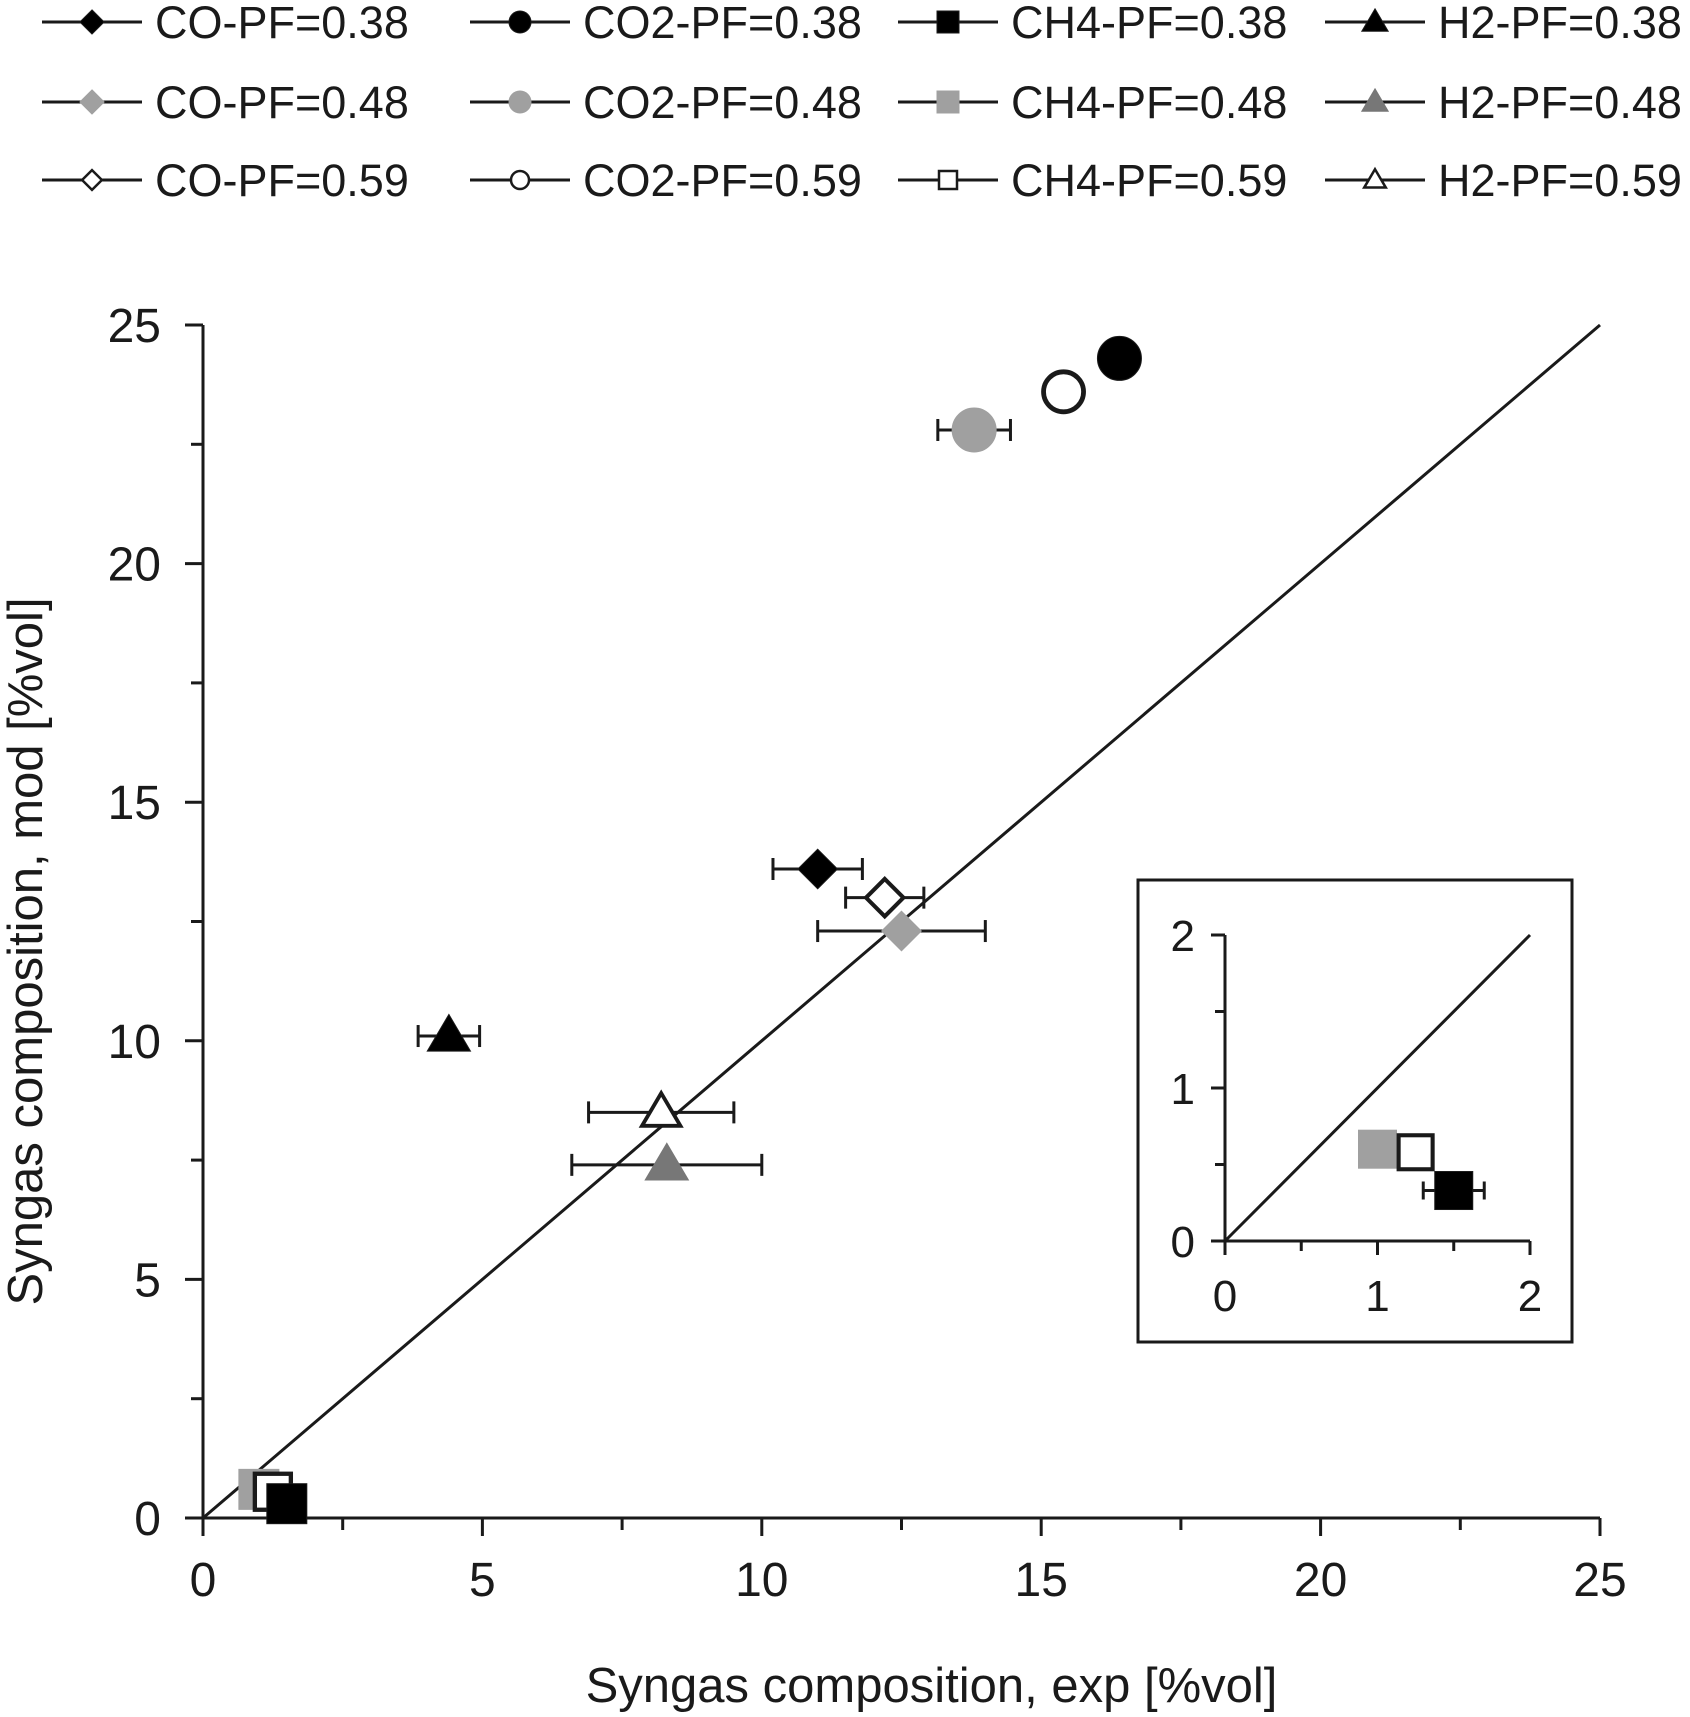 The width and height of the screenshot is (1690, 1717). I want to click on y-tick-label: 20, so click(134, 565).